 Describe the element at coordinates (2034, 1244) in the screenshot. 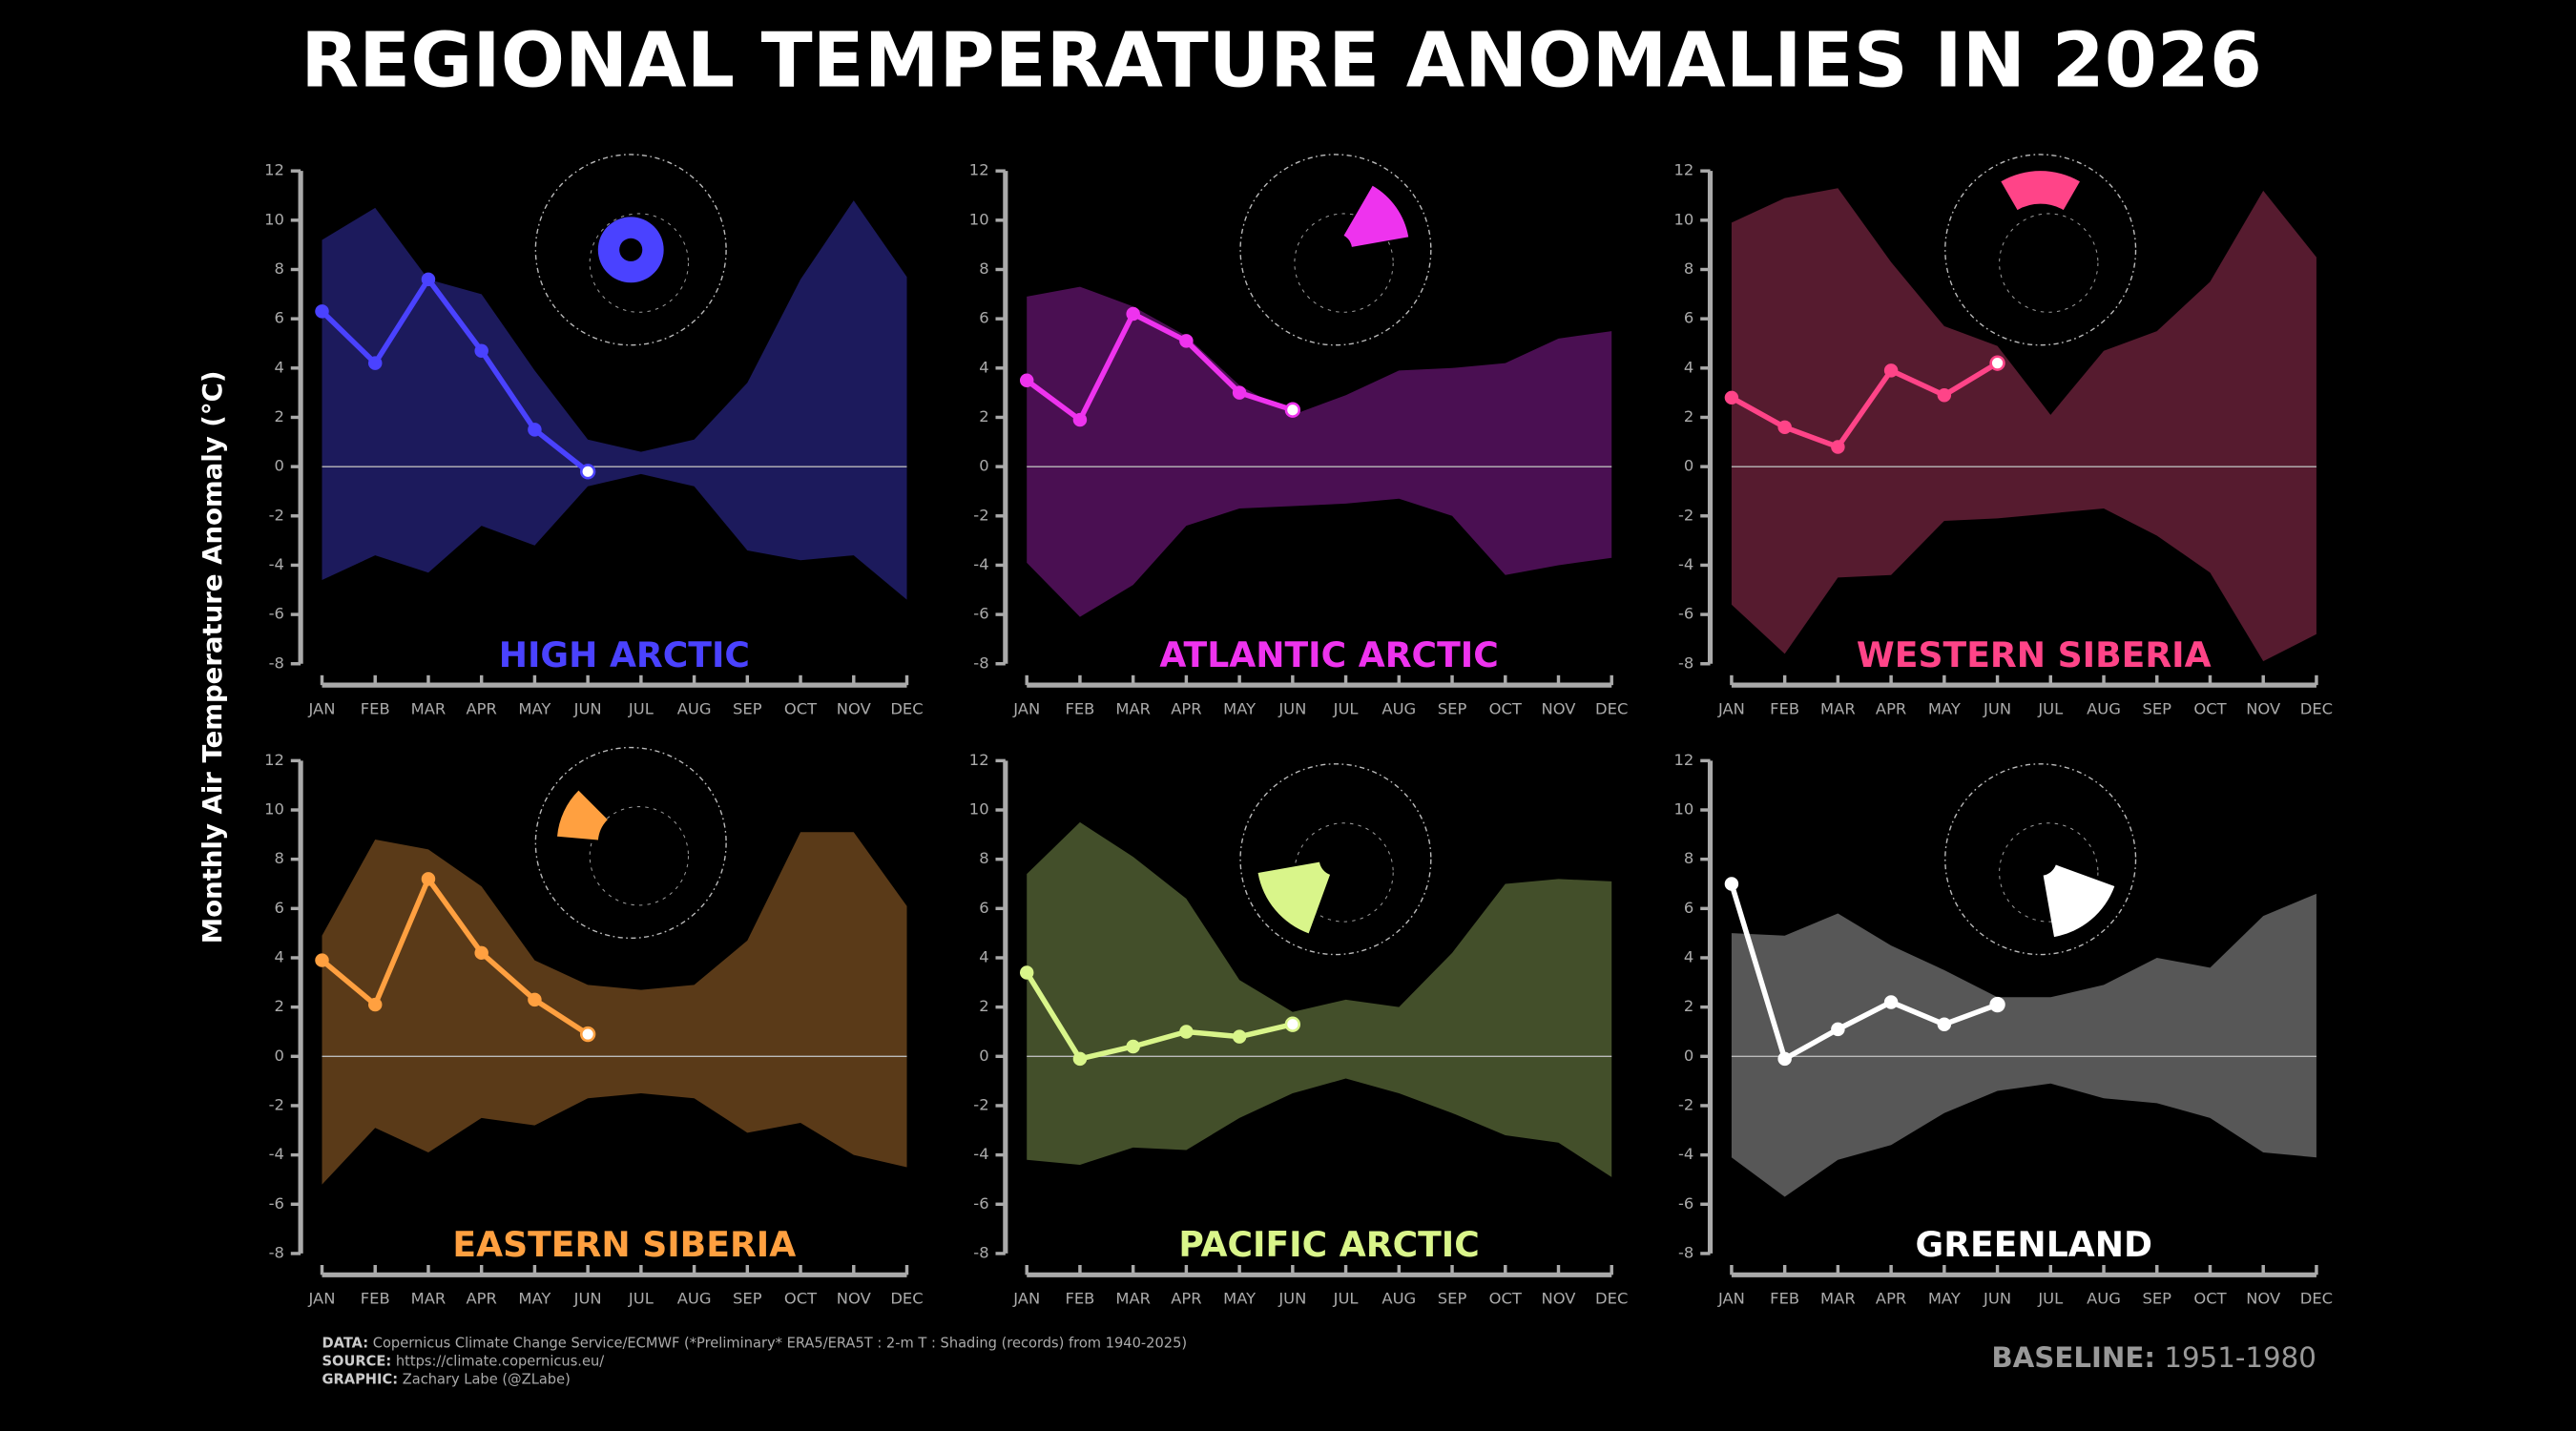

I see `region-label: GREENLAND` at that location.